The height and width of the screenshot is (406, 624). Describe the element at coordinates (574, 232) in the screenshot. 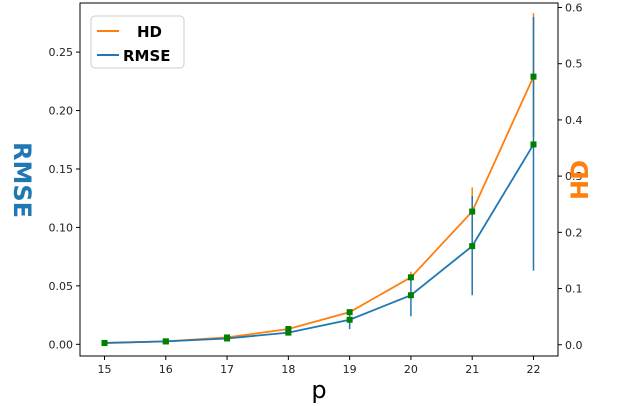

I see `right-tick-label: 0.2` at that location.